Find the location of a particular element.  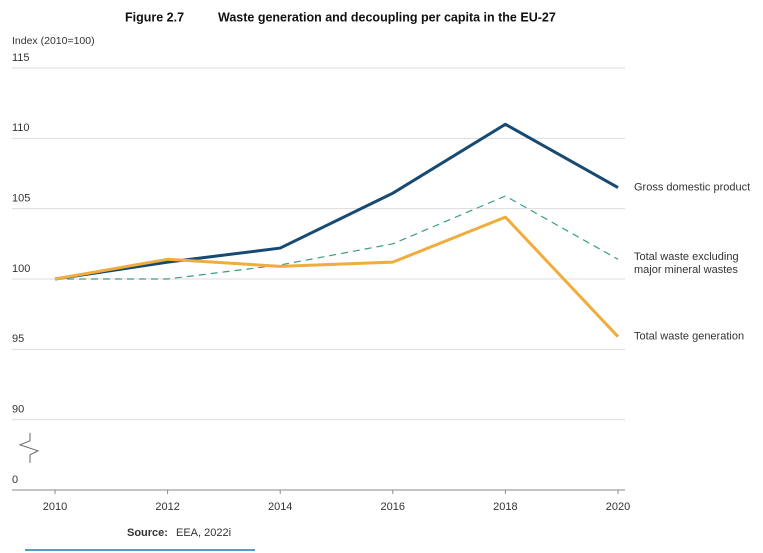

y-tick-label: 0 is located at coordinates (15, 480).